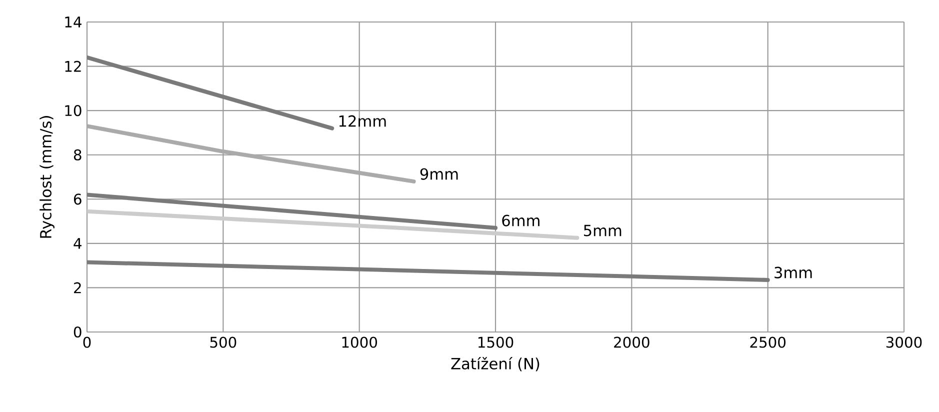 This screenshot has height=412, width=939. I want to click on y-tick-label: 2, so click(77, 288).